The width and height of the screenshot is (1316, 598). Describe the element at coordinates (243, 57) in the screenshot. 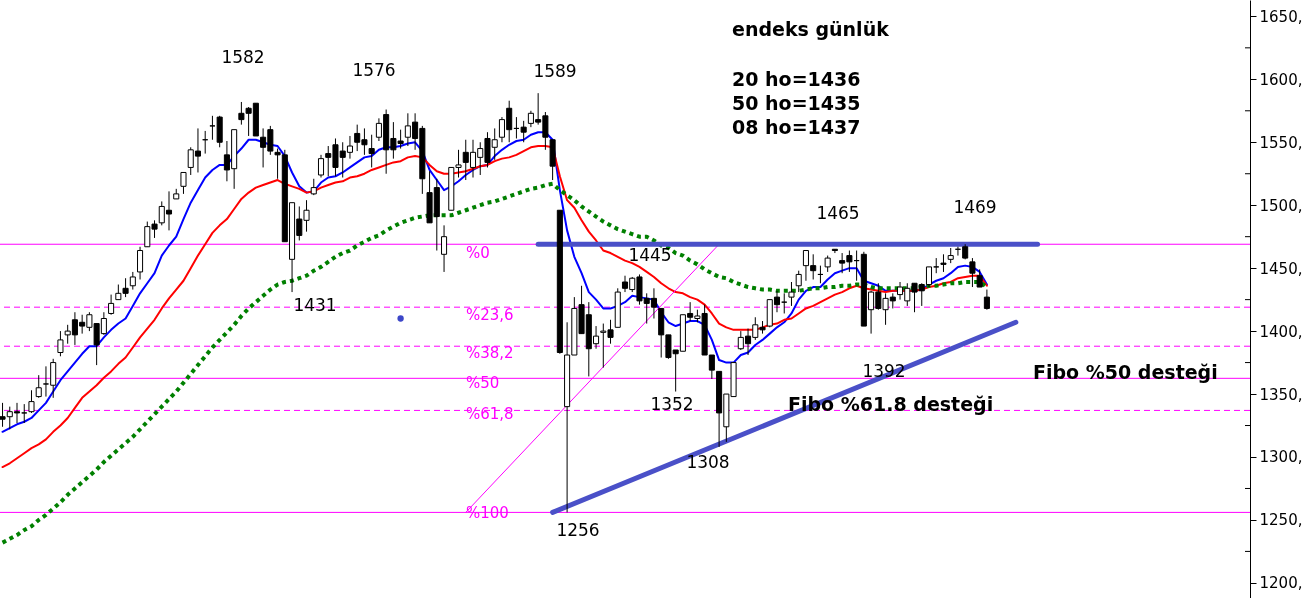

I see `annotation: 1582` at that location.